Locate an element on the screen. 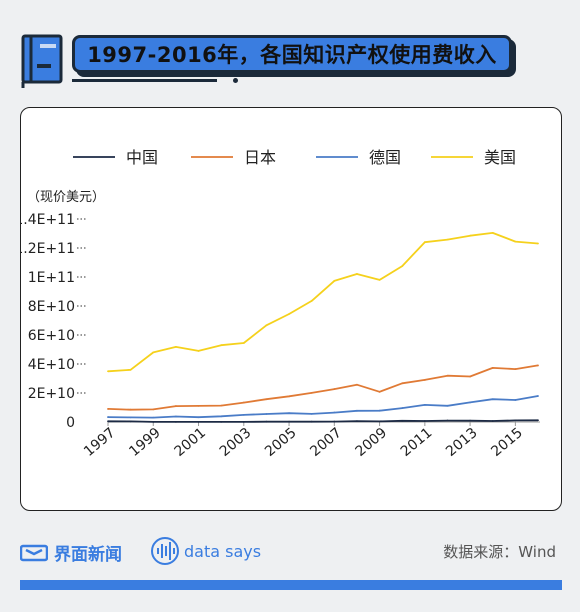  x-tick-label: 2015 is located at coordinates (507, 442).